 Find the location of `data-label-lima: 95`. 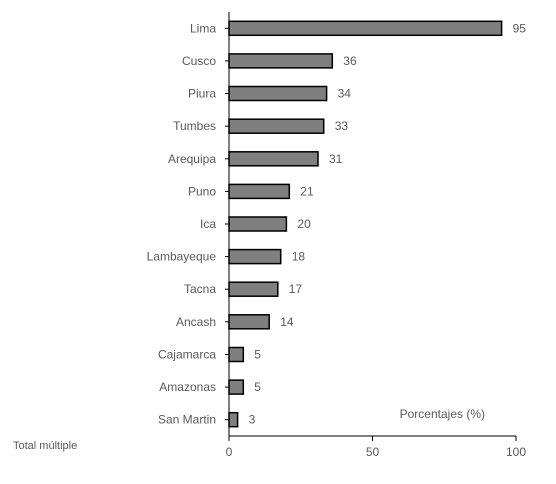

data-label-lima: 95 is located at coordinates (520, 28).